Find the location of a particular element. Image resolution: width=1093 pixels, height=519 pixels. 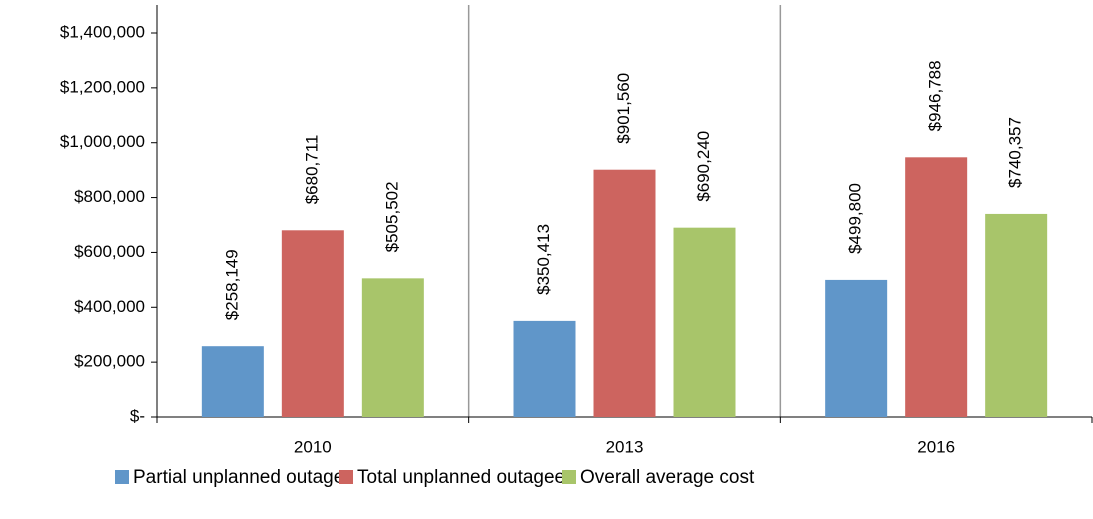

y-tick-label: $- is located at coordinates (137, 415).